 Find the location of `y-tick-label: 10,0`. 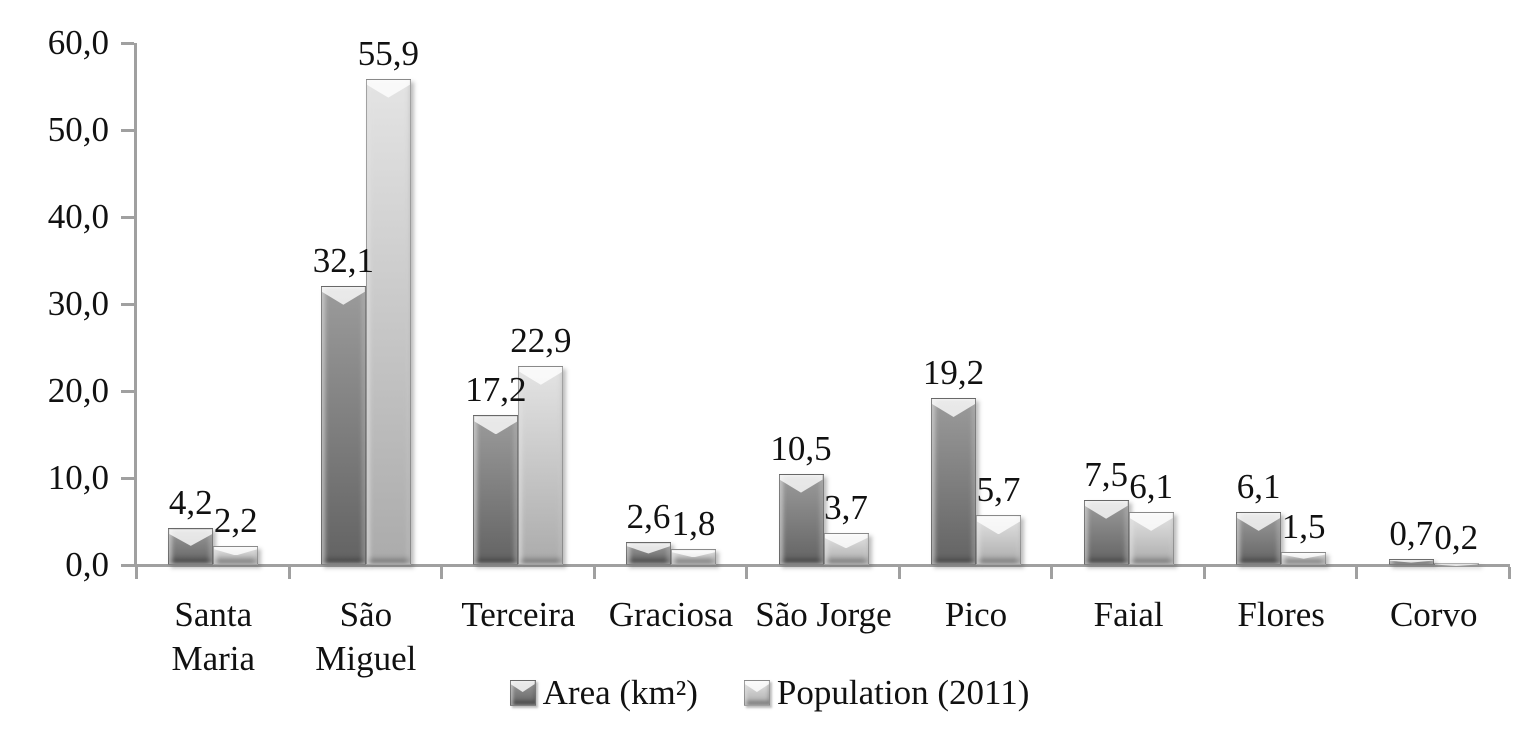

y-tick-label: 10,0 is located at coordinates (78, 477).